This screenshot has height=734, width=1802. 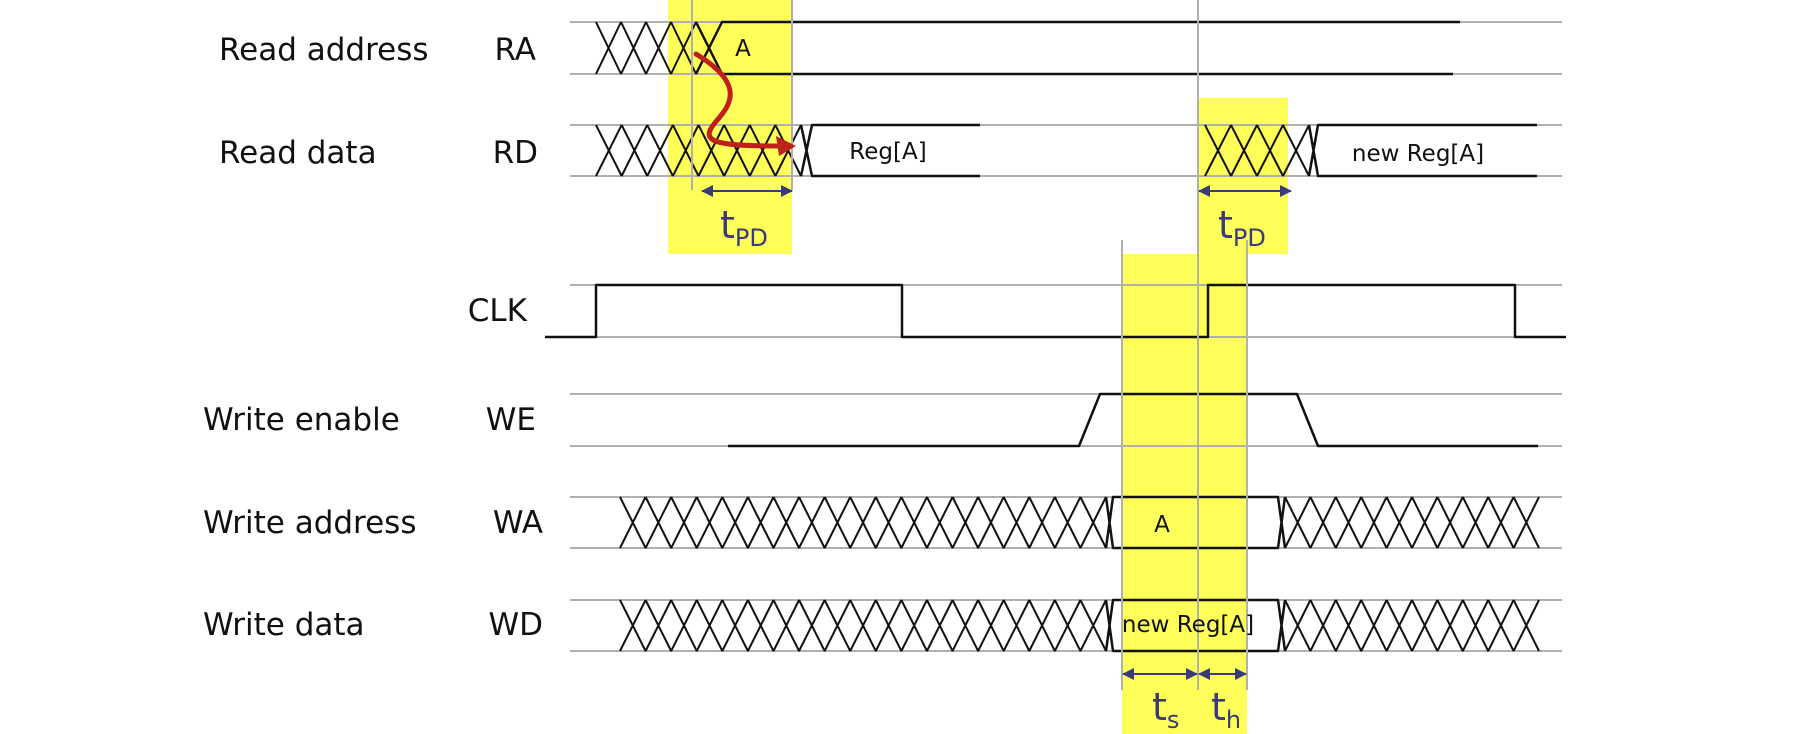 What do you see at coordinates (1222, 494) in the screenshot?
I see `hold-time-highlight` at bounding box center [1222, 494].